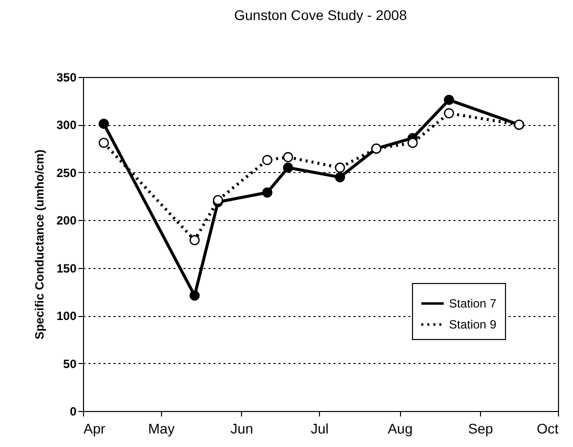  What do you see at coordinates (66, 77) in the screenshot?
I see `y-tick-label: 350` at bounding box center [66, 77].